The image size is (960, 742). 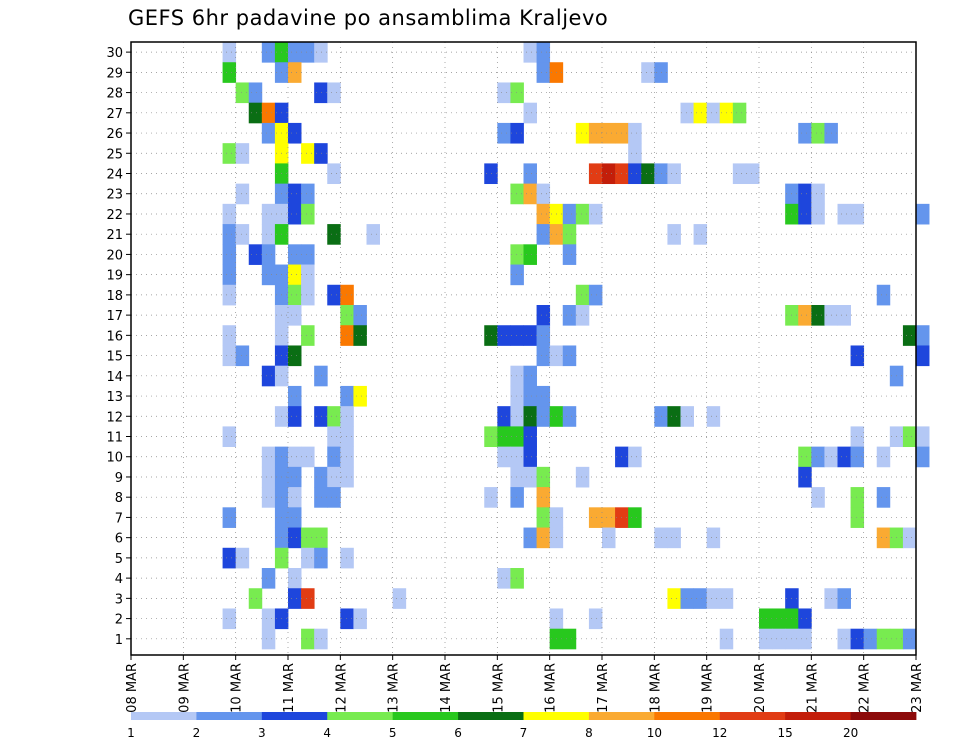 What do you see at coordinates (119, 579) in the screenshot?
I see `y-tick-label: 4` at bounding box center [119, 579].